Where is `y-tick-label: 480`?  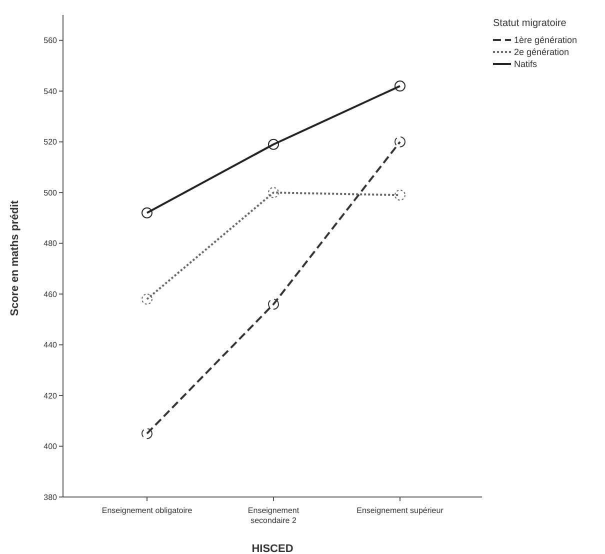 y-tick-label: 480 is located at coordinates (51, 243).